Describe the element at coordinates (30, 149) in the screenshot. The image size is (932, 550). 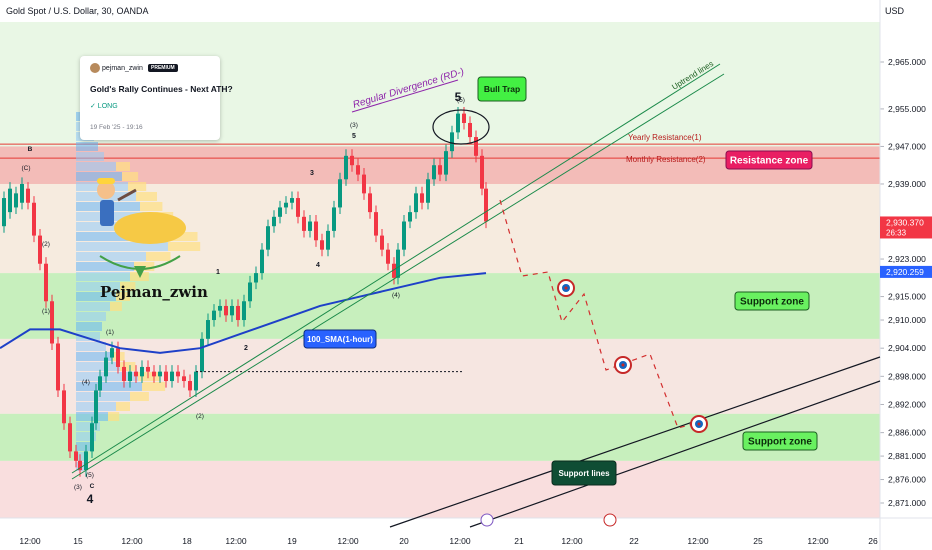
I see `wave-label: B` at that location.